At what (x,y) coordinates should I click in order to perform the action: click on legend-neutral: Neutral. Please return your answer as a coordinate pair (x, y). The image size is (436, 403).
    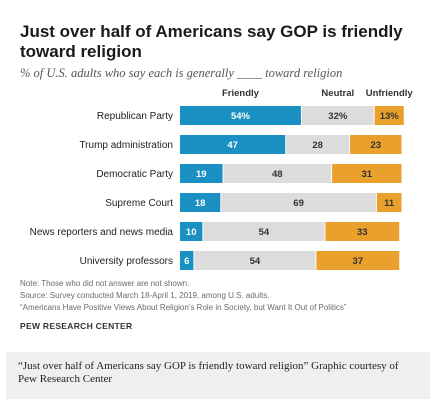
    Looking at the image, I should click on (337, 93).